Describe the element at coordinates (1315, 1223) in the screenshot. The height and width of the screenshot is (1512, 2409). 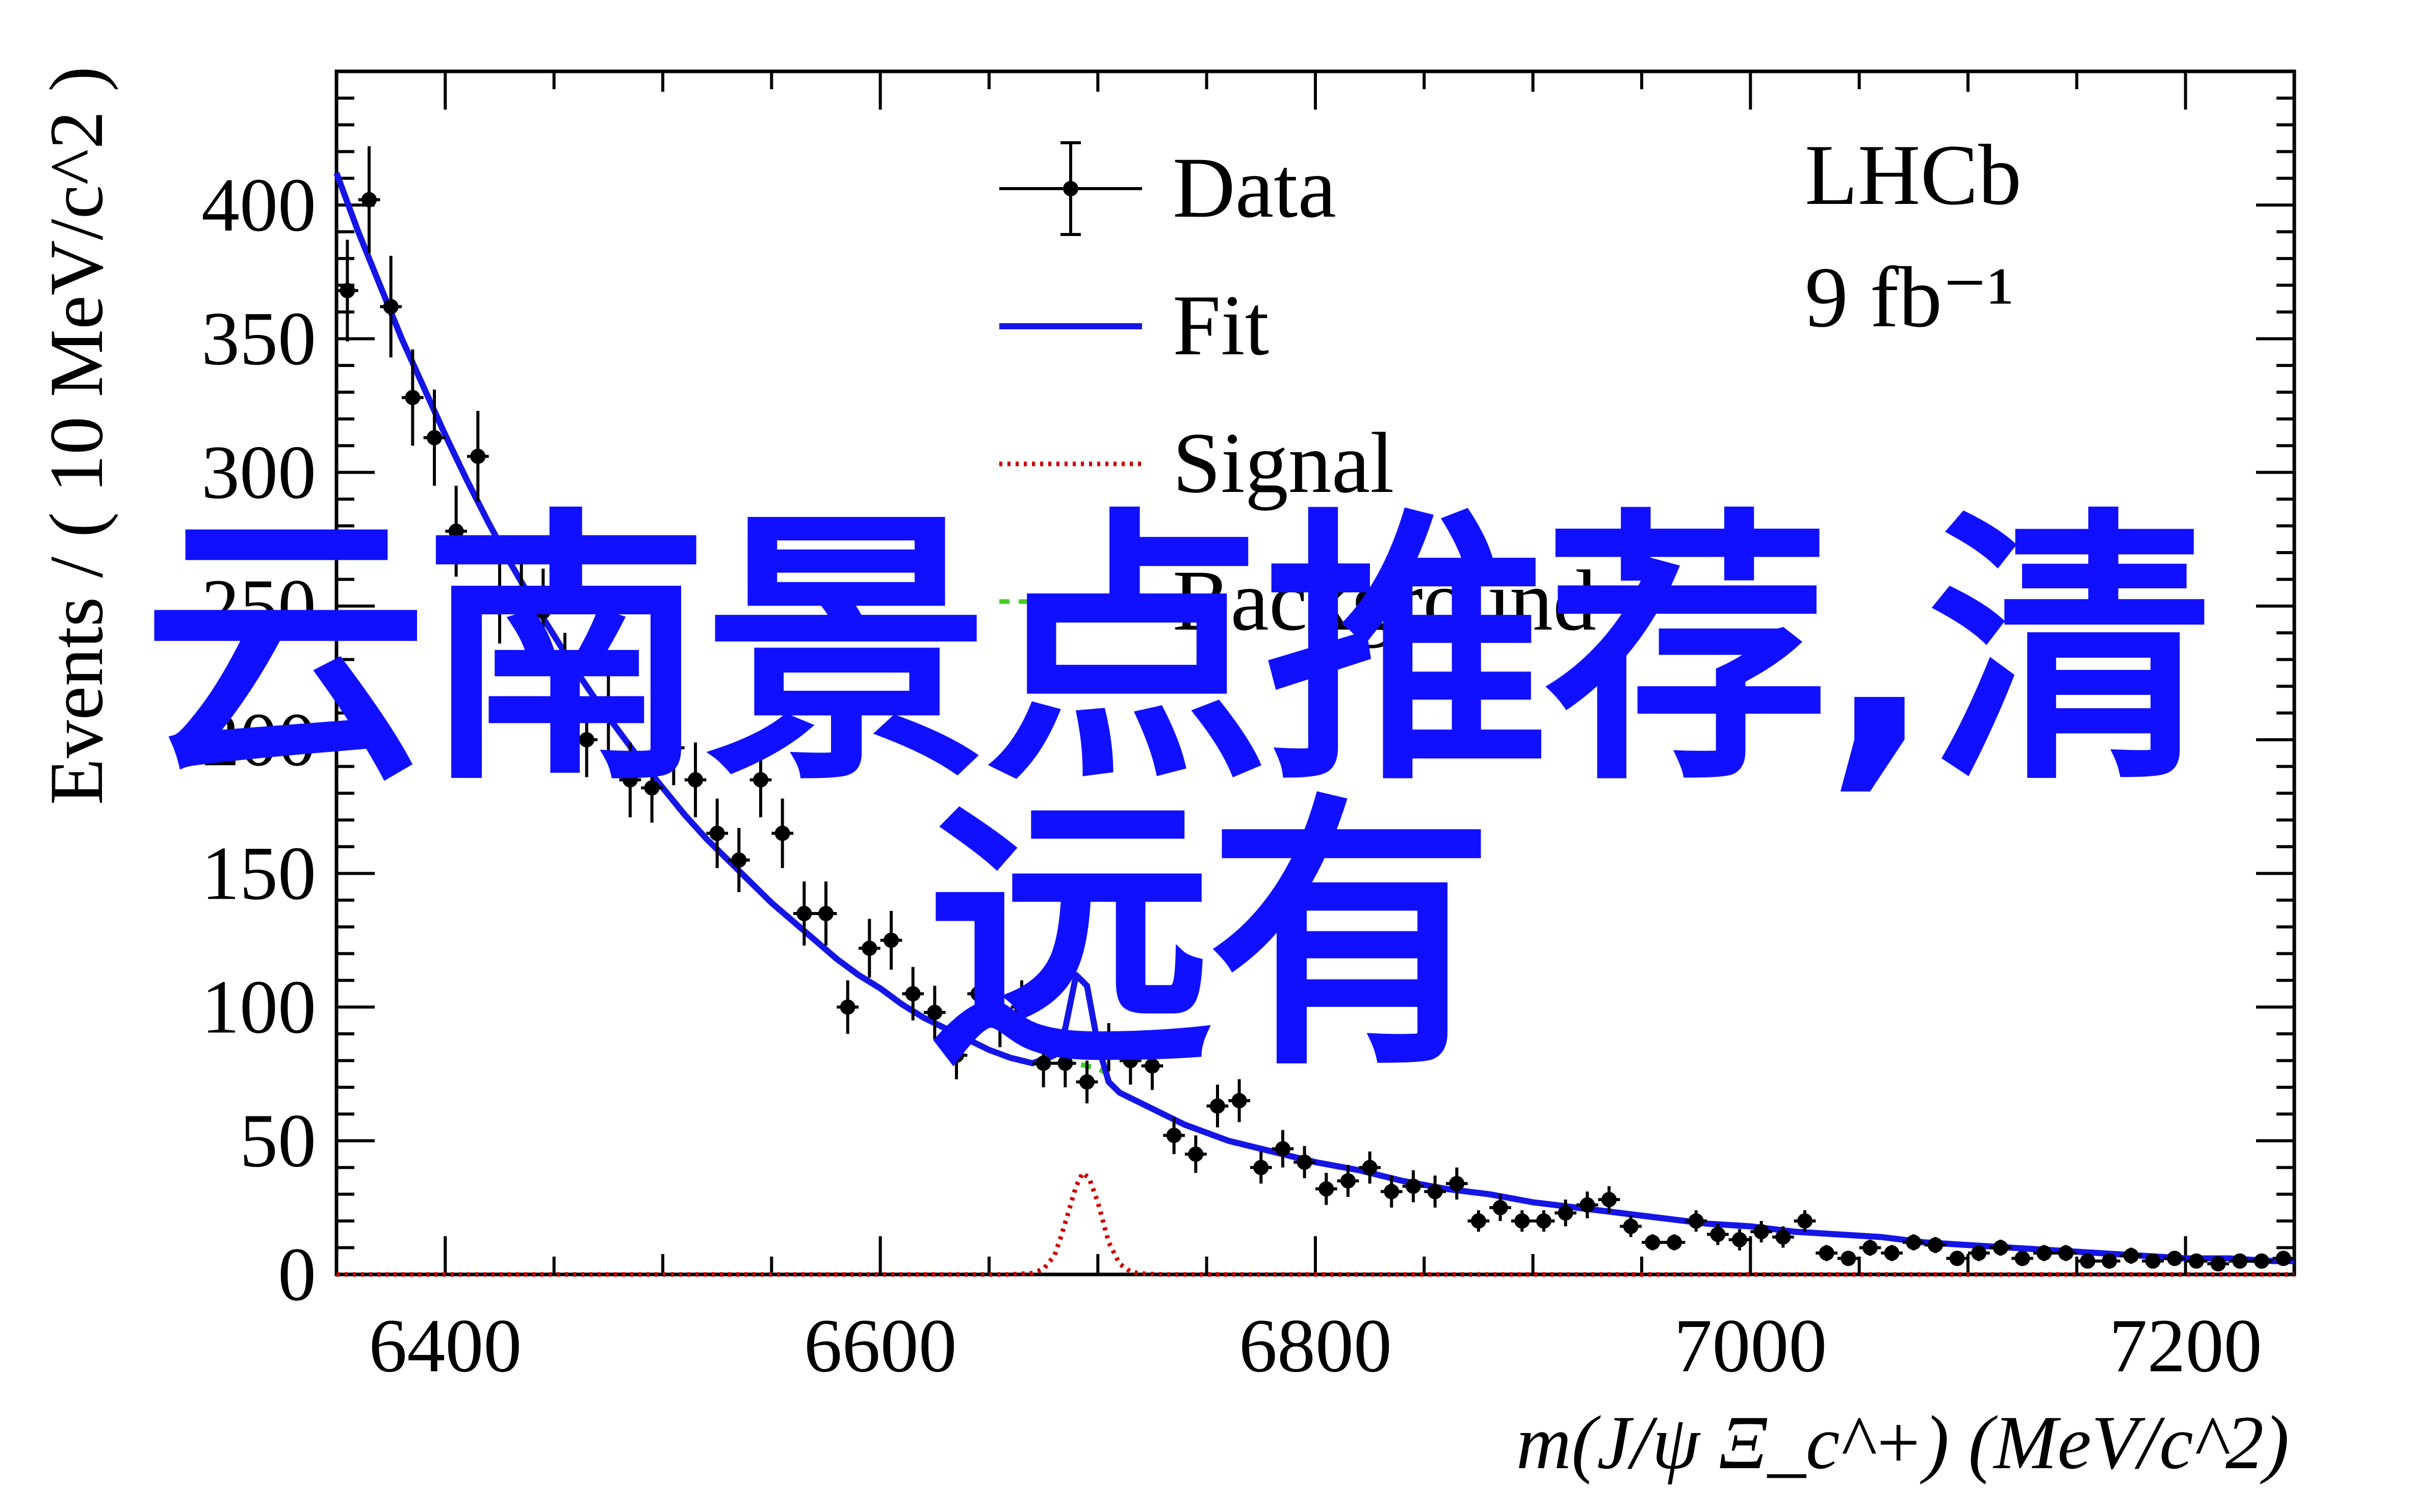
I see `signal-line` at that location.